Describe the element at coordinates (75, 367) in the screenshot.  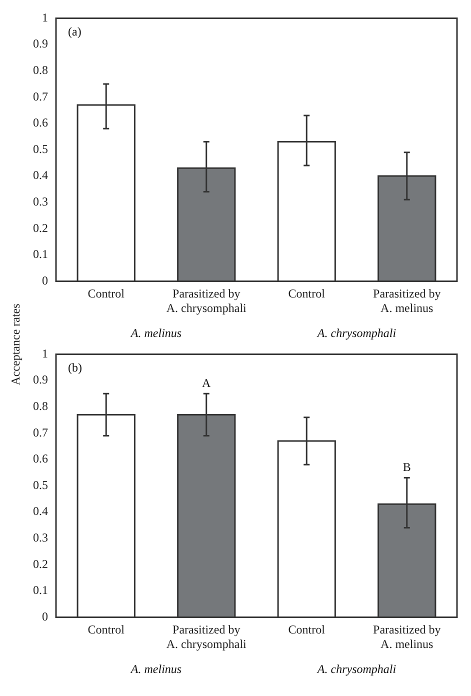
I see `text: (b)` at that location.